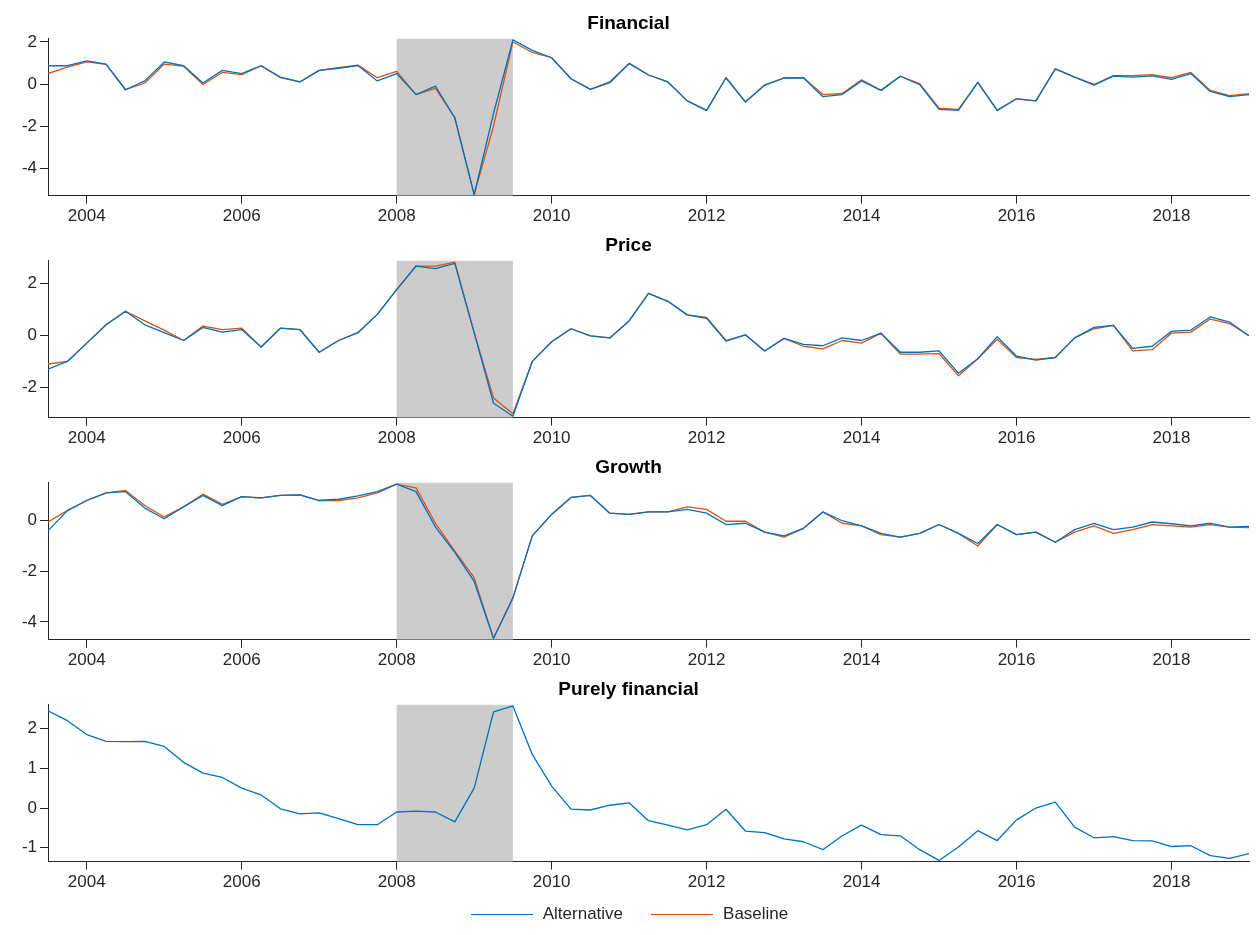  Describe the element at coordinates (756, 914) in the screenshot. I see `legend-label: Baseline` at that location.